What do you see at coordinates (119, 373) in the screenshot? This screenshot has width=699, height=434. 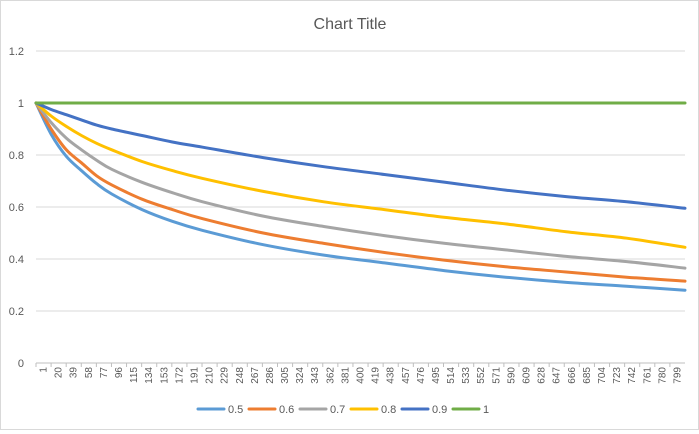 I see `x-tick-label: 96` at bounding box center [119, 373].